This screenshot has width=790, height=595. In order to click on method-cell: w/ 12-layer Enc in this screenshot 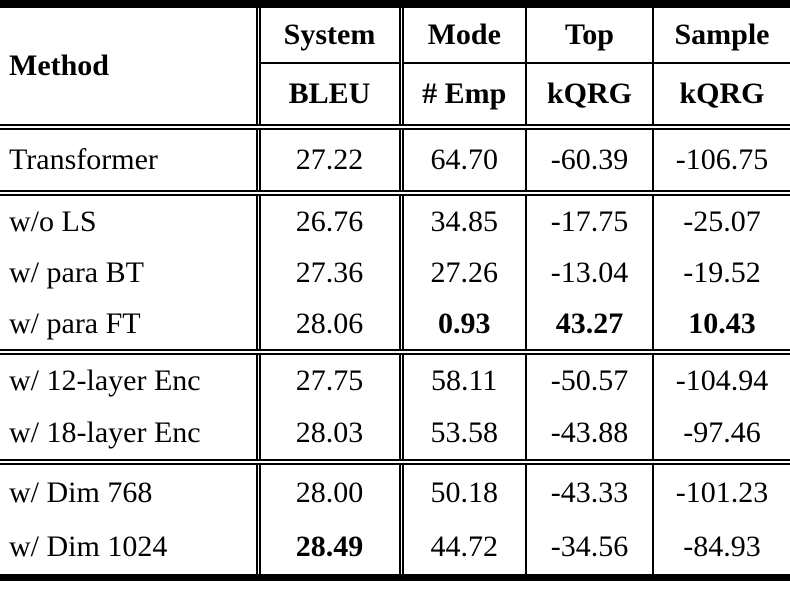, I will do `click(105, 380)`.